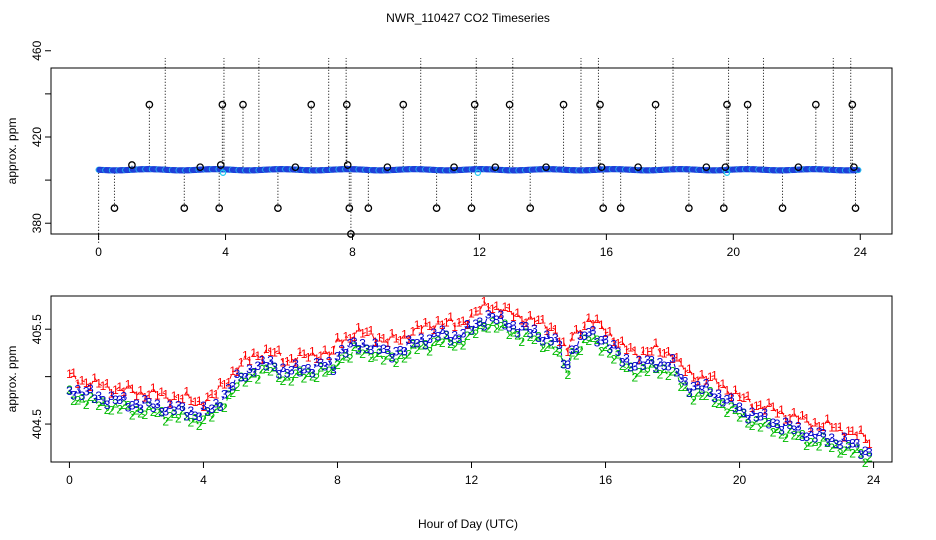  What do you see at coordinates (37, 137) in the screenshot?
I see `y-tick-label: 420` at bounding box center [37, 137].